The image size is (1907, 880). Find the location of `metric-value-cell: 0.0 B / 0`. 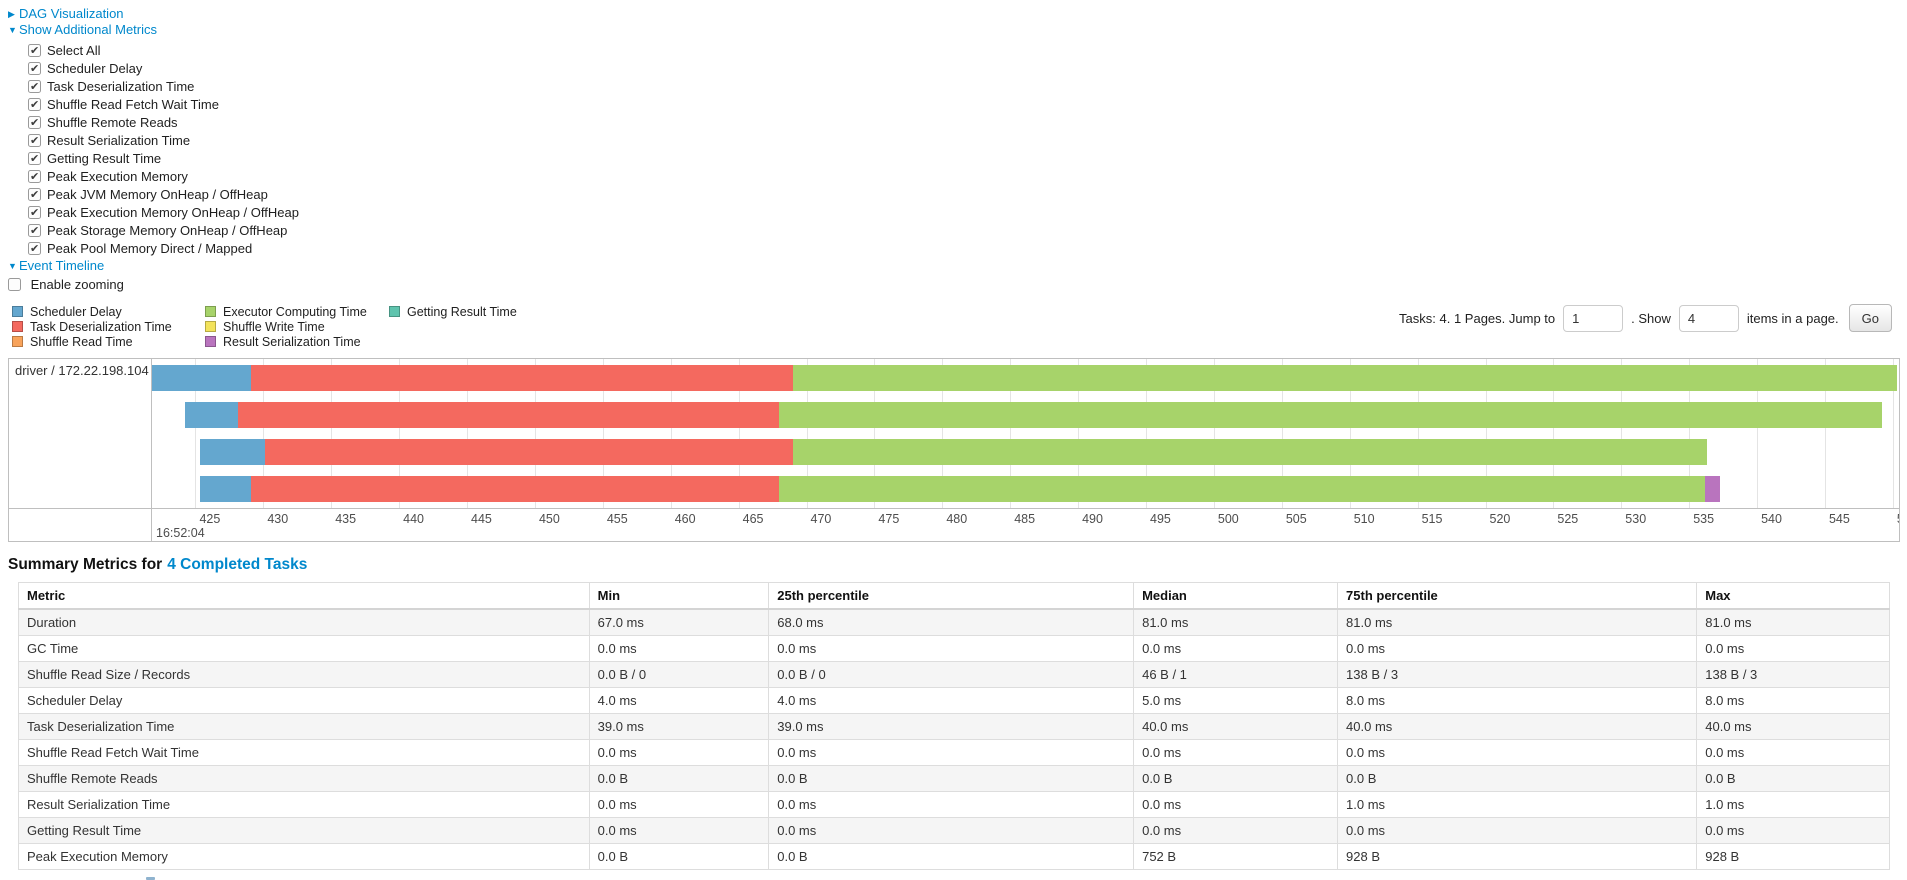

metric-value-cell: 0.0 B / 0 is located at coordinates (679, 674).